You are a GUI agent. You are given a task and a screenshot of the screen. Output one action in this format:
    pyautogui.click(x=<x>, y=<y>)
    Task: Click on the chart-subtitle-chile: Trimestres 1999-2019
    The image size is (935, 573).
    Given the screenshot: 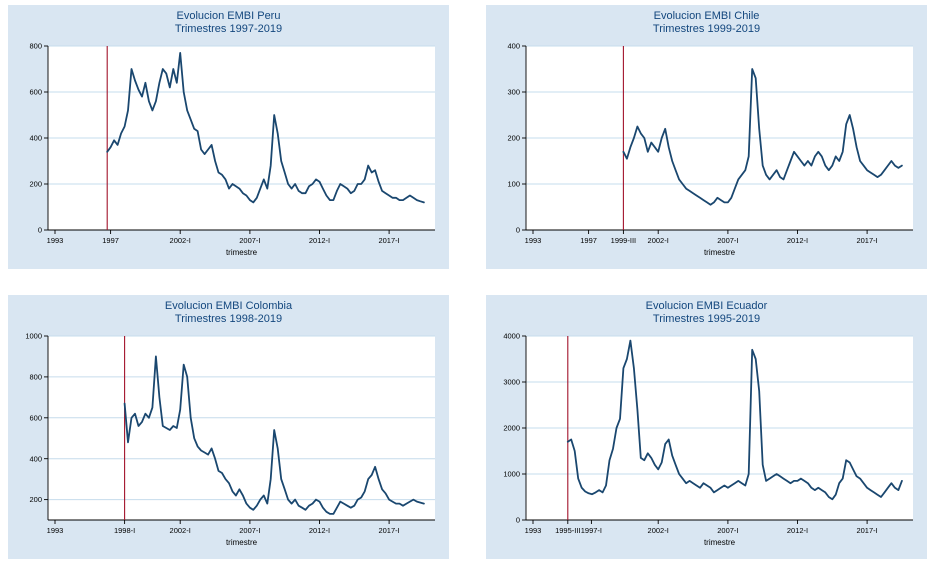 What is the action you would take?
    pyautogui.click(x=706, y=29)
    